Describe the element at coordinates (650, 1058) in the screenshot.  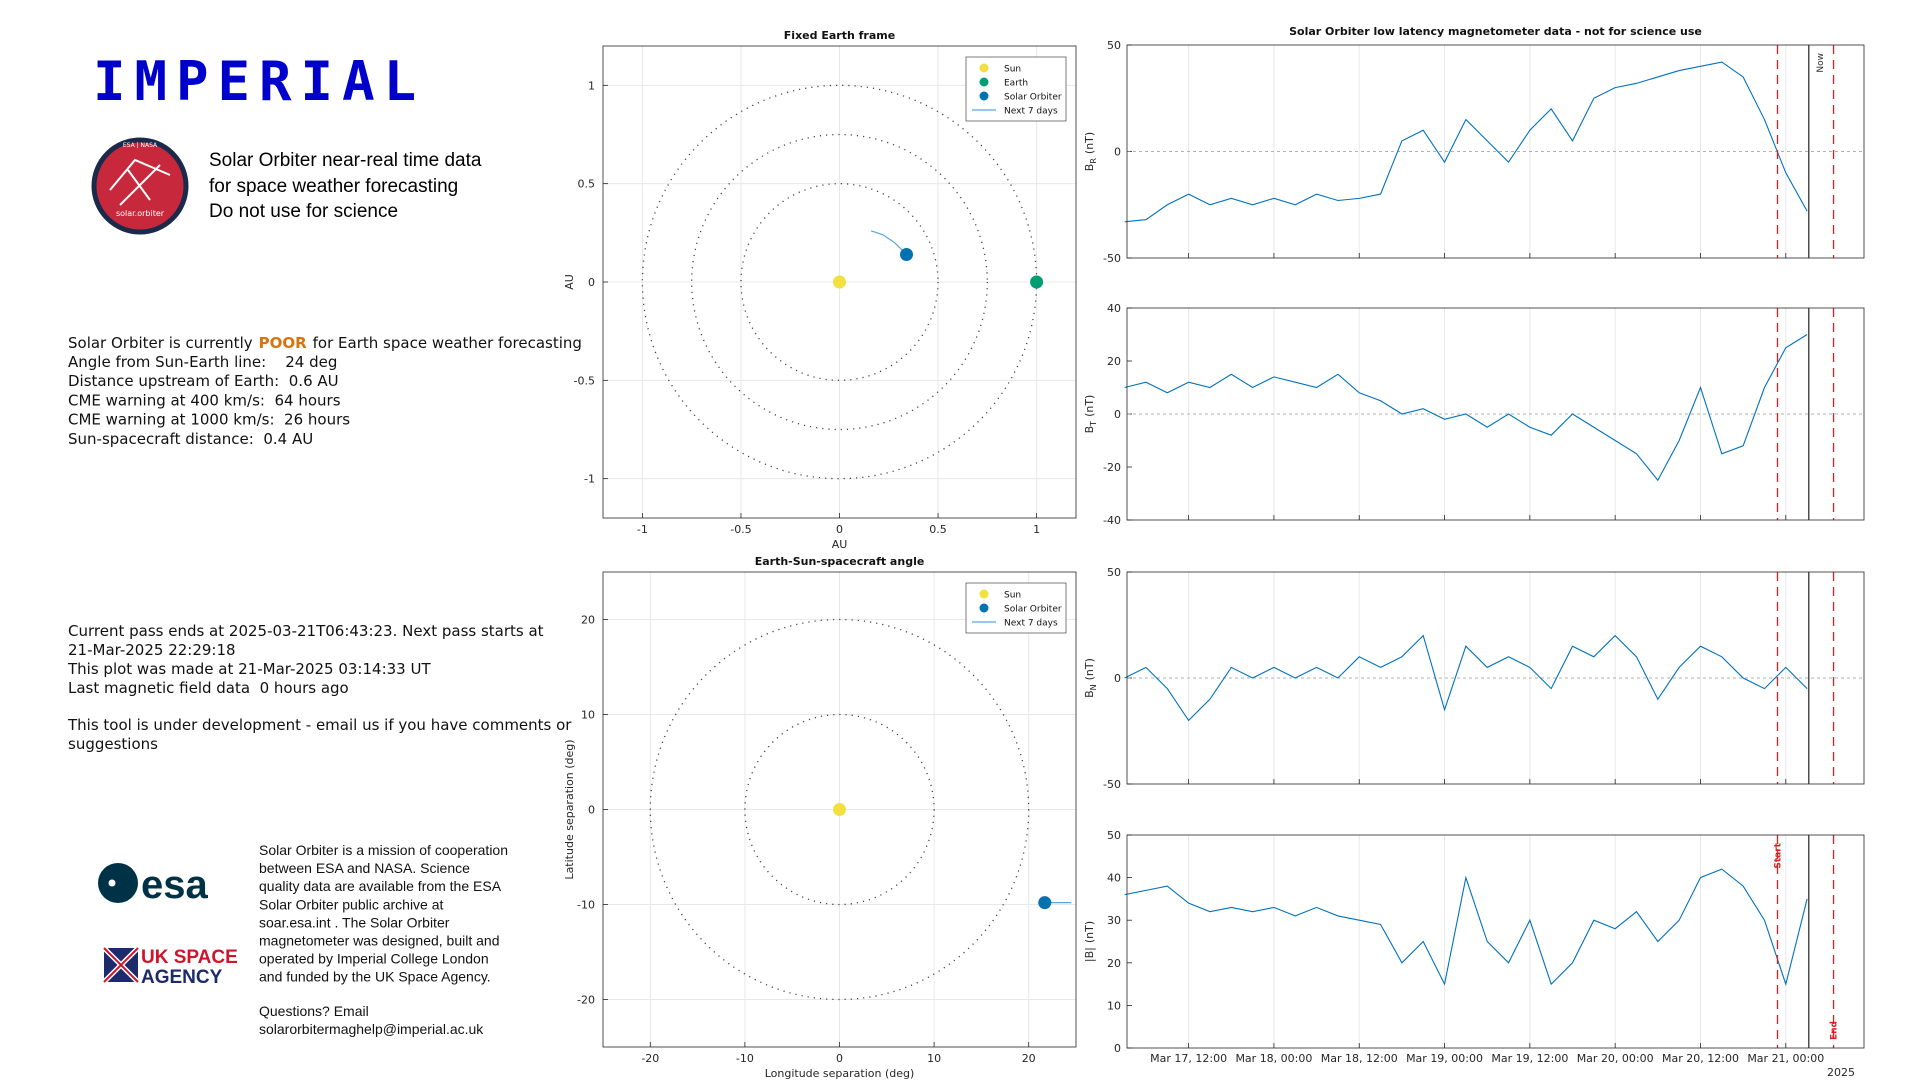
I see `x-tick-label: -20` at that location.